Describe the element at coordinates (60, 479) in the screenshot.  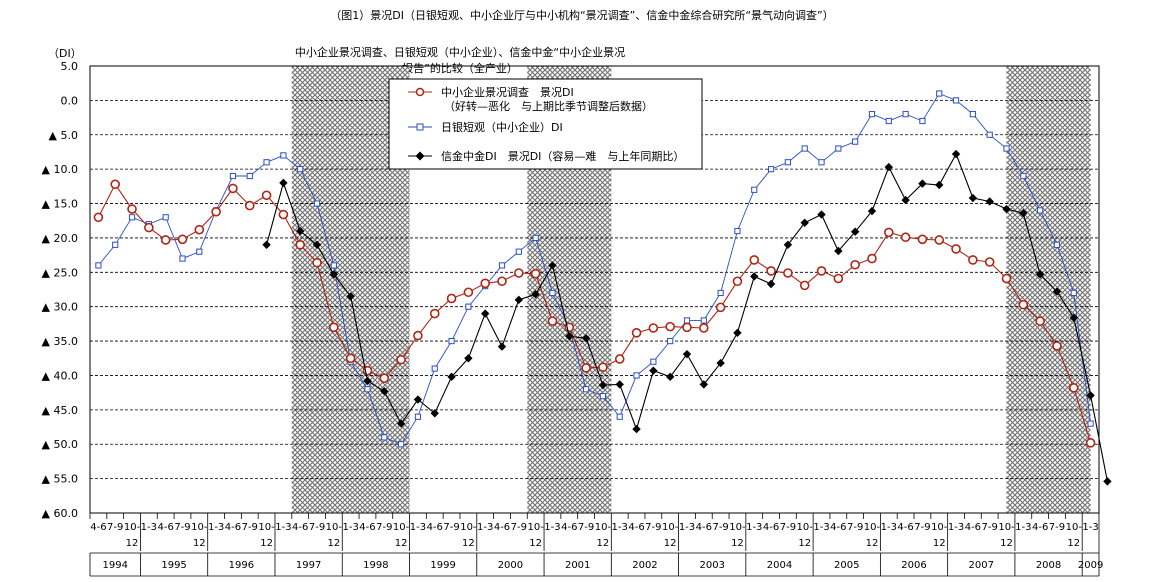
I see `y-tick-label: ▲ 55.0` at that location.